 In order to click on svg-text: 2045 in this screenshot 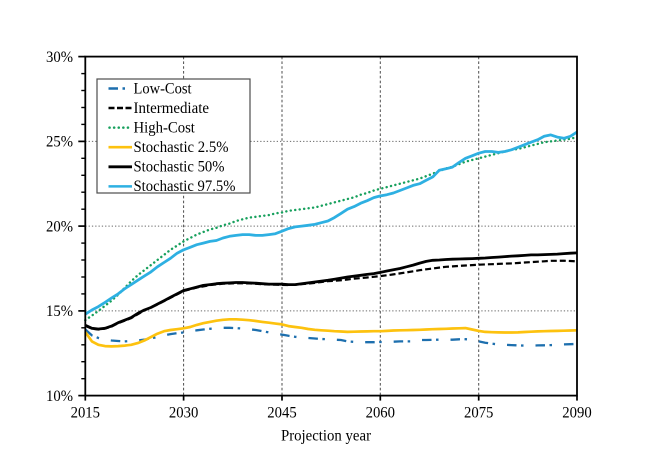, I will do `click(281, 412)`.